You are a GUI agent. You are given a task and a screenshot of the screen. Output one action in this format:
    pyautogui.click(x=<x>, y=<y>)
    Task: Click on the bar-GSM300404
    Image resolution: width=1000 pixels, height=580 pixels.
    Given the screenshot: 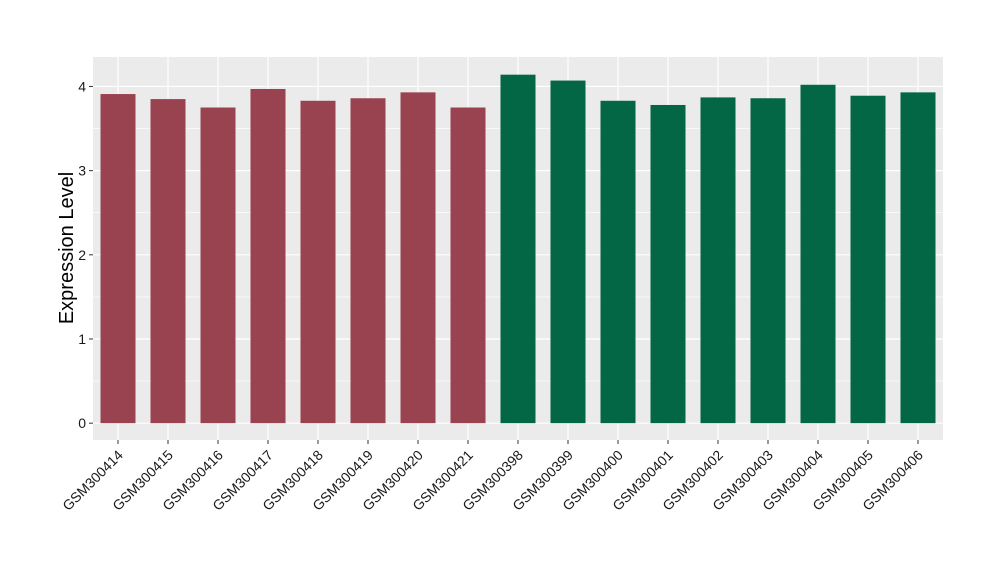 What is the action you would take?
    pyautogui.click(x=818, y=254)
    